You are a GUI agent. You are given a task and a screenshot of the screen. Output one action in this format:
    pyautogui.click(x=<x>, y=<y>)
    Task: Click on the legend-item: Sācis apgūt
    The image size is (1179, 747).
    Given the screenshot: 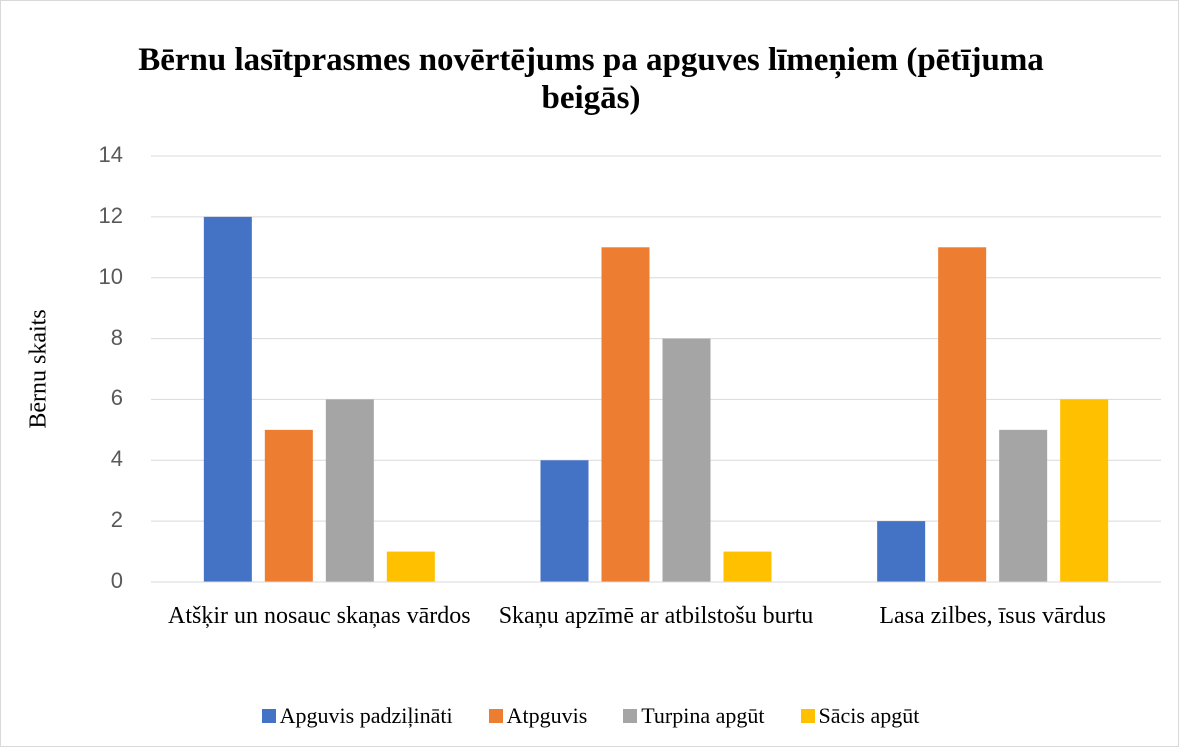 What is the action you would take?
    pyautogui.click(x=860, y=716)
    